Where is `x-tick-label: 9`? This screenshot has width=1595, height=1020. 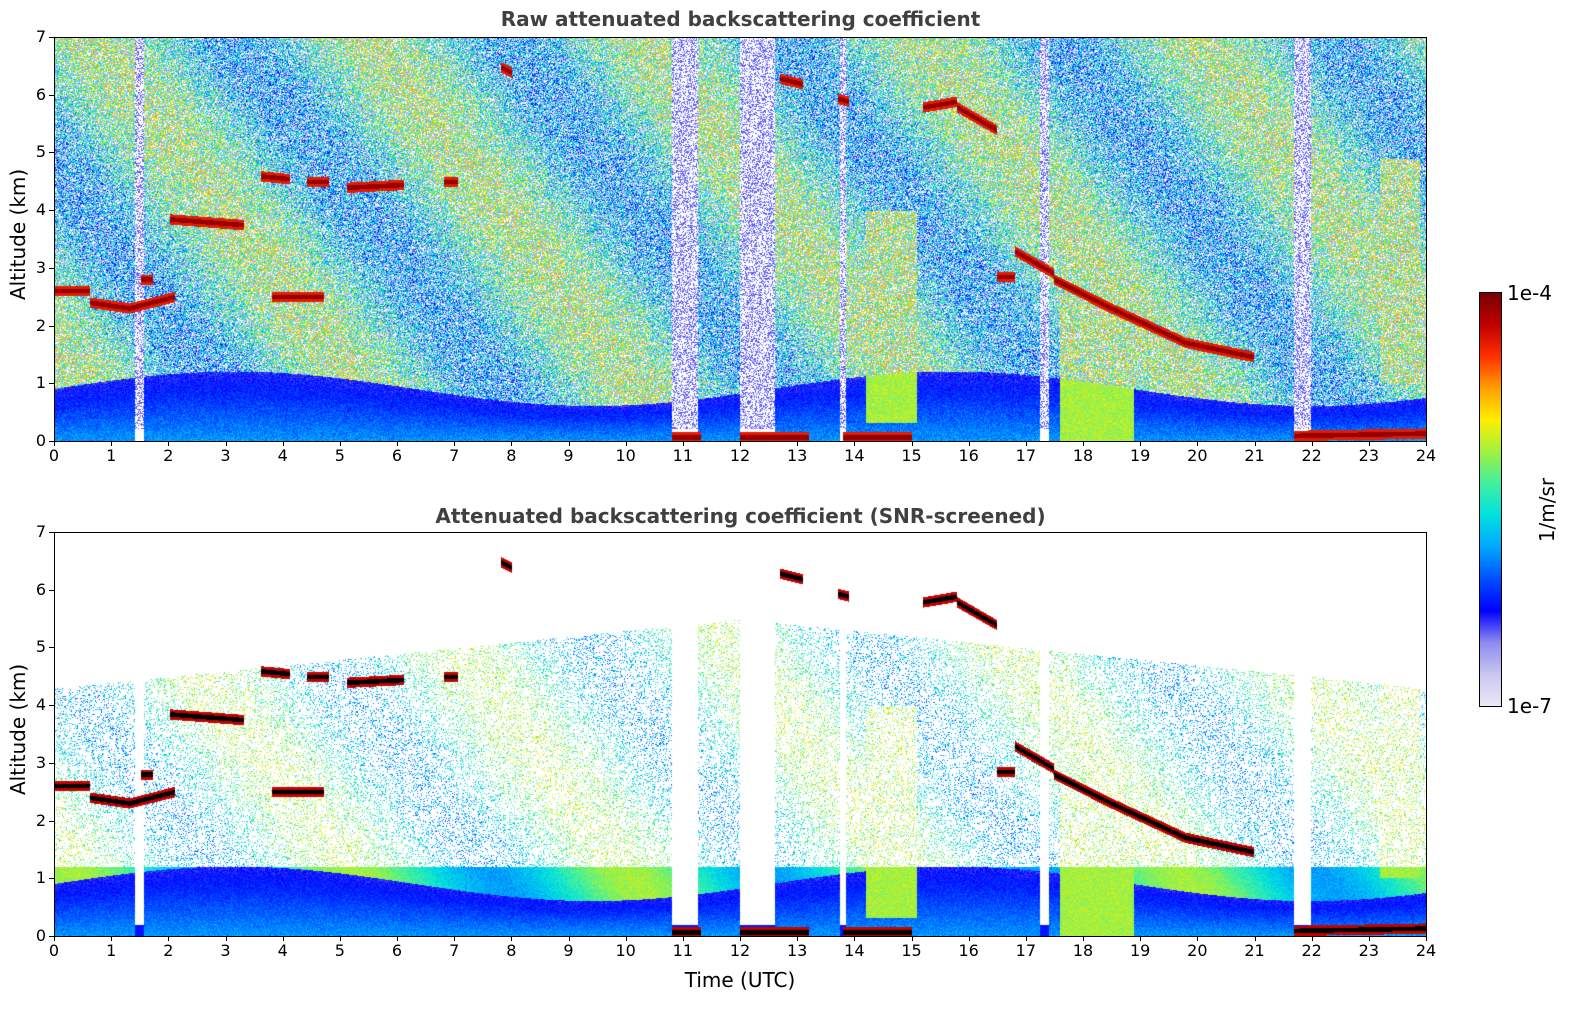
x-tick-label: 9 is located at coordinates (568, 950).